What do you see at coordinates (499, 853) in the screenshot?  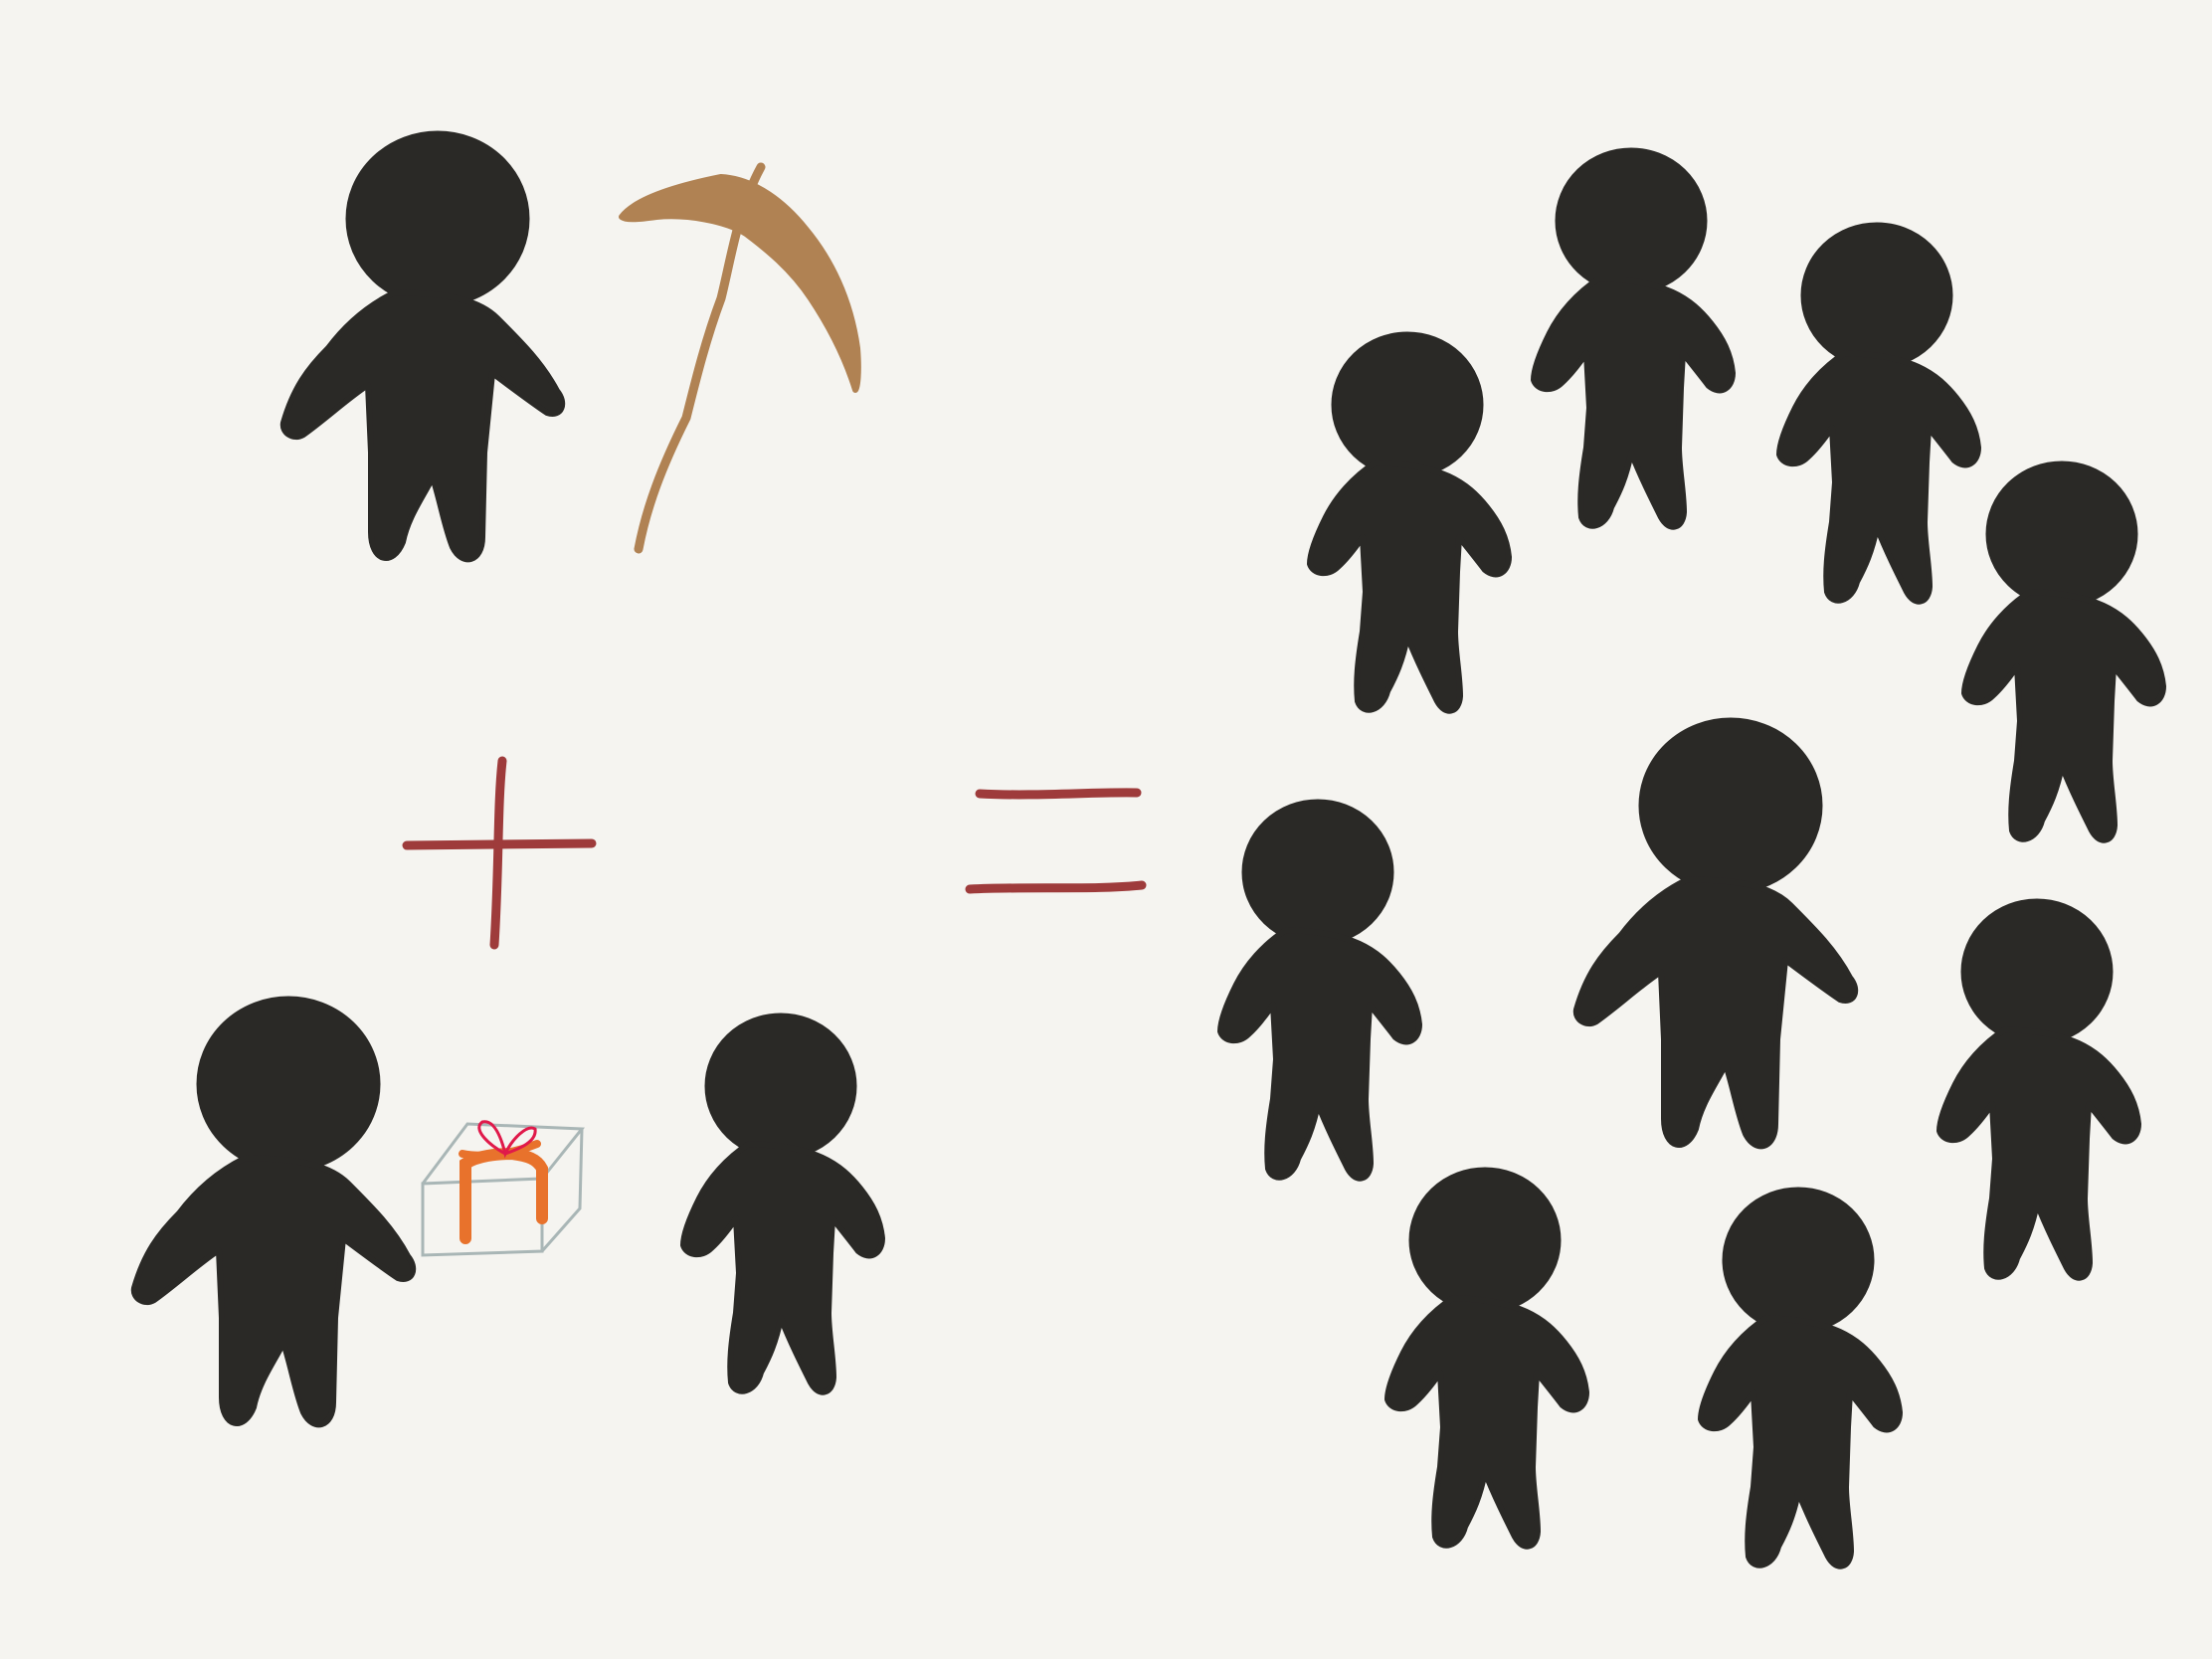 I see `plus-sign-icon` at bounding box center [499, 853].